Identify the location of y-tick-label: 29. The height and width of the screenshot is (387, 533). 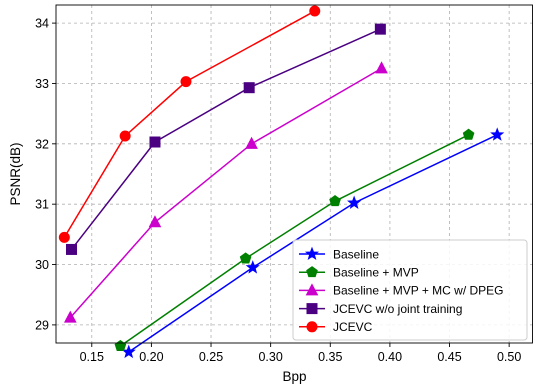
(42, 325).